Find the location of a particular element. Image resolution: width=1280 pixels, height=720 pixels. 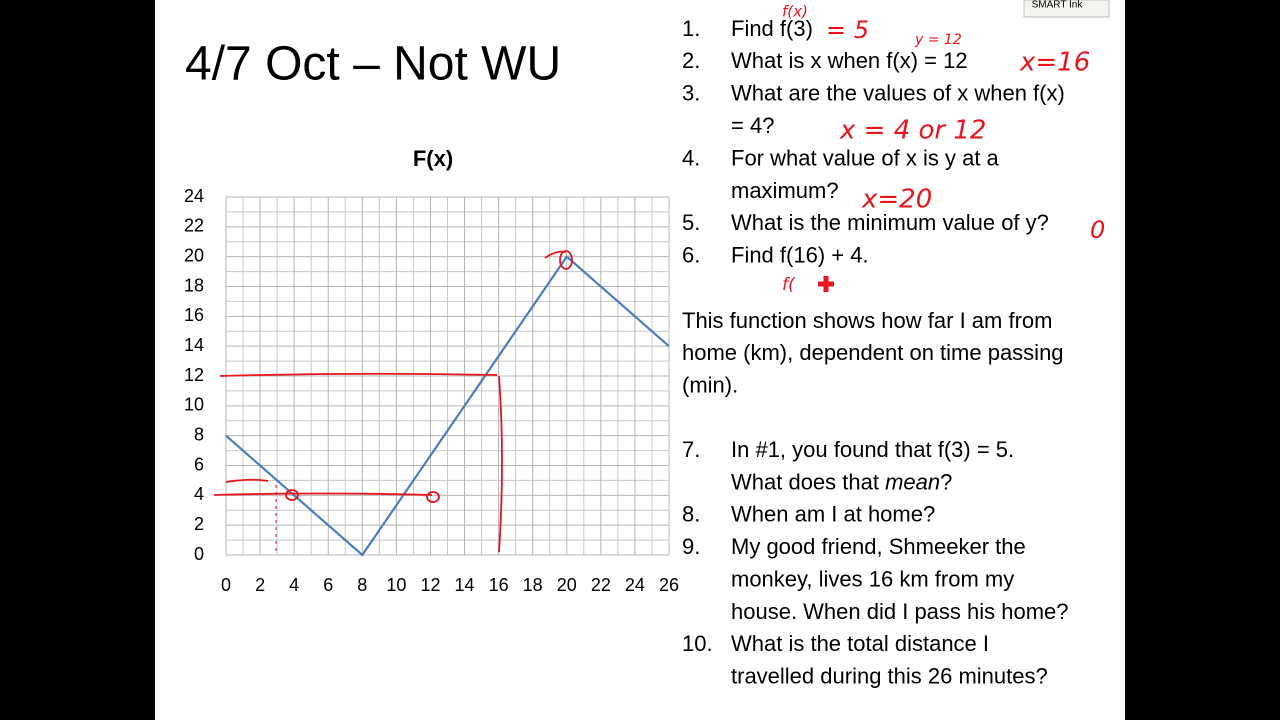

question-line: maximum? is located at coordinates (785, 190).